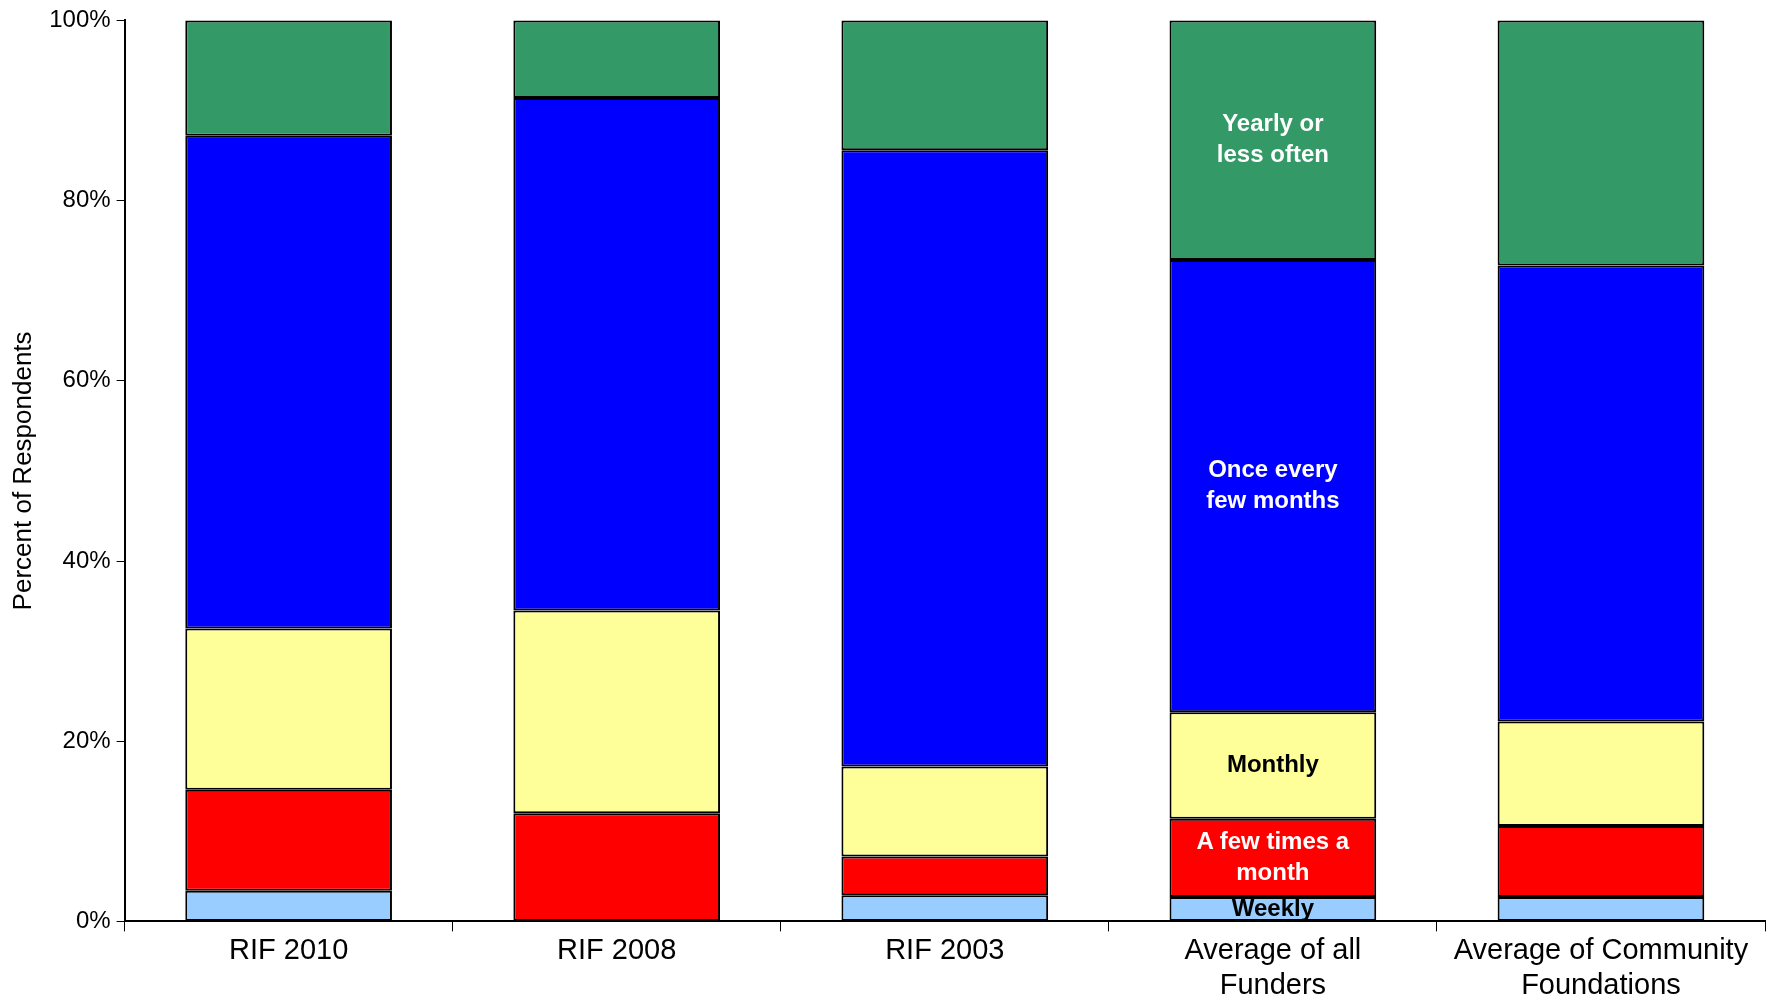 Image resolution: width=1773 pixels, height=1007 pixels. I want to click on y-tick-label: 40%, so click(86, 559).